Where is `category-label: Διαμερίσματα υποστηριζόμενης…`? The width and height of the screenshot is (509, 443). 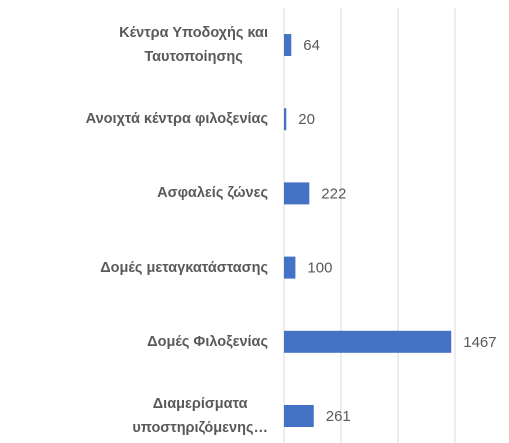 category-label: Διαμερίσματα υποστηριζόμενης… is located at coordinates (200, 416).